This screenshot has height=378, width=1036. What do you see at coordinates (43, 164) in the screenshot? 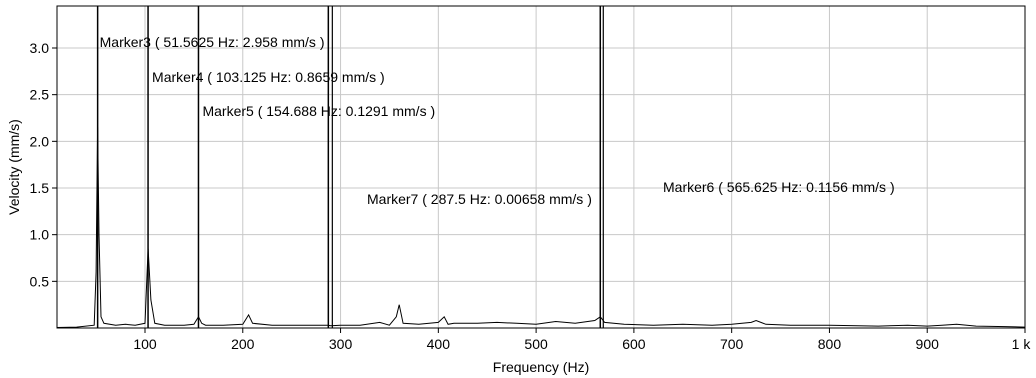
I see `y-axis-ticks: 0.5 1.0 1.5 2.0 2.5 3.0` at bounding box center [43, 164].